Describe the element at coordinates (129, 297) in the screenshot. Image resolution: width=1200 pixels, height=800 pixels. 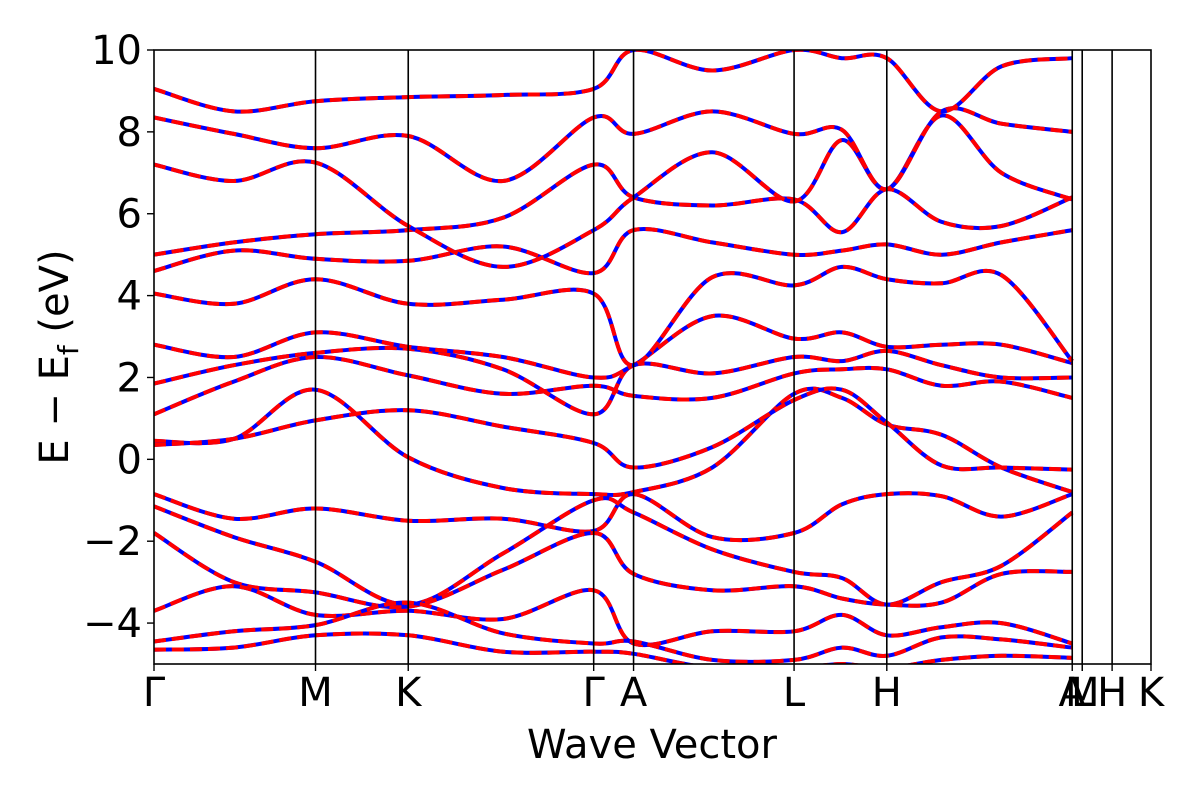
I see `y-tick-label: 4` at that location.